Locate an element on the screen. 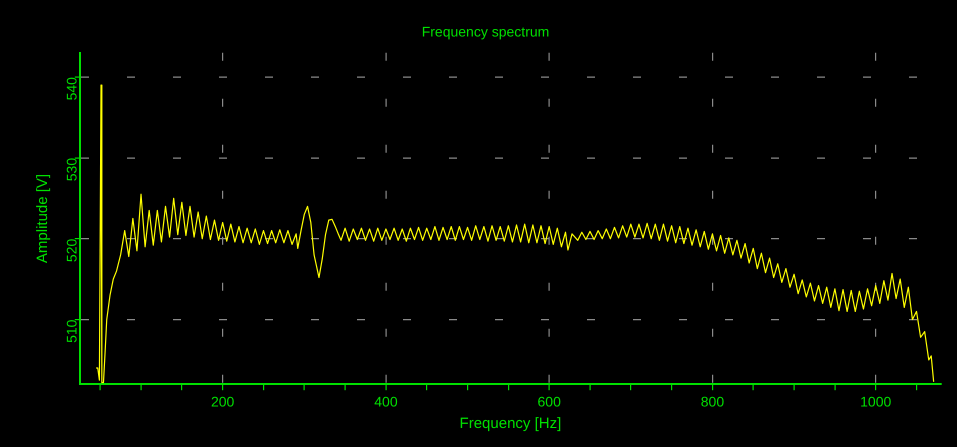 The image size is (957, 447). y-tick-label: 530 is located at coordinates (72, 170).